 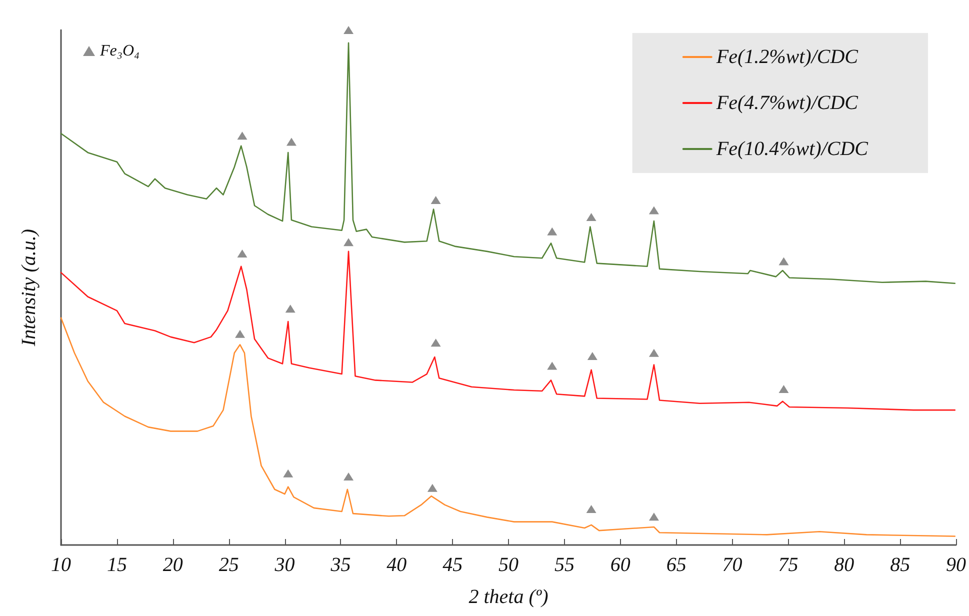 What do you see at coordinates (787, 57) in the screenshot?
I see `legend-label: Fe(1.2%wt)/CDC` at bounding box center [787, 57].